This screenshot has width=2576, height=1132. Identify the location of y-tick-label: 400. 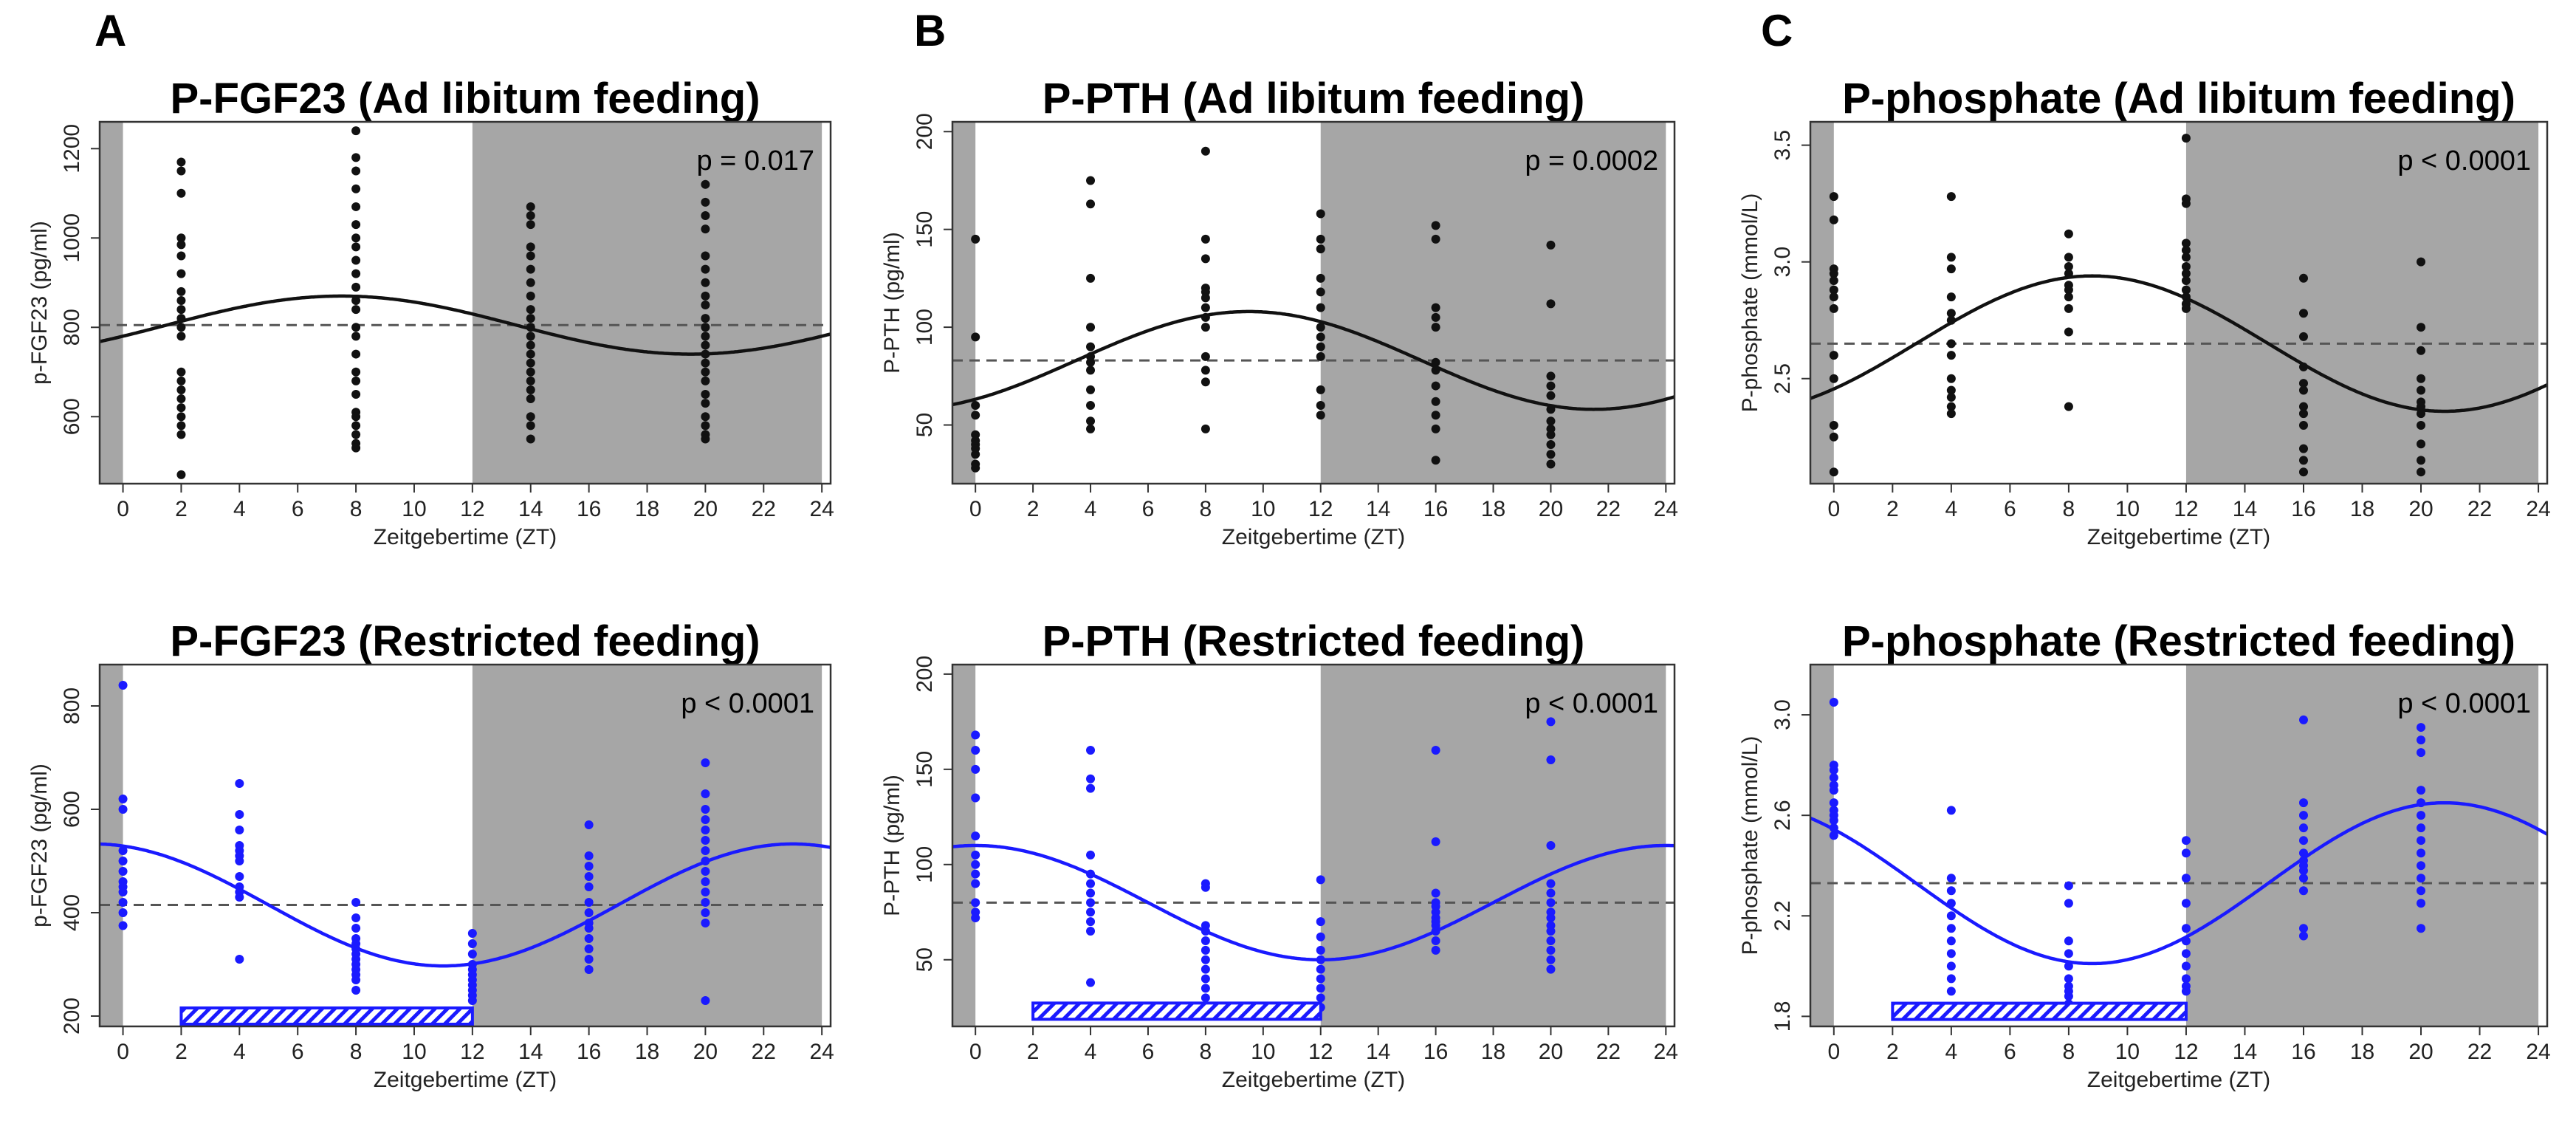
(72, 912).